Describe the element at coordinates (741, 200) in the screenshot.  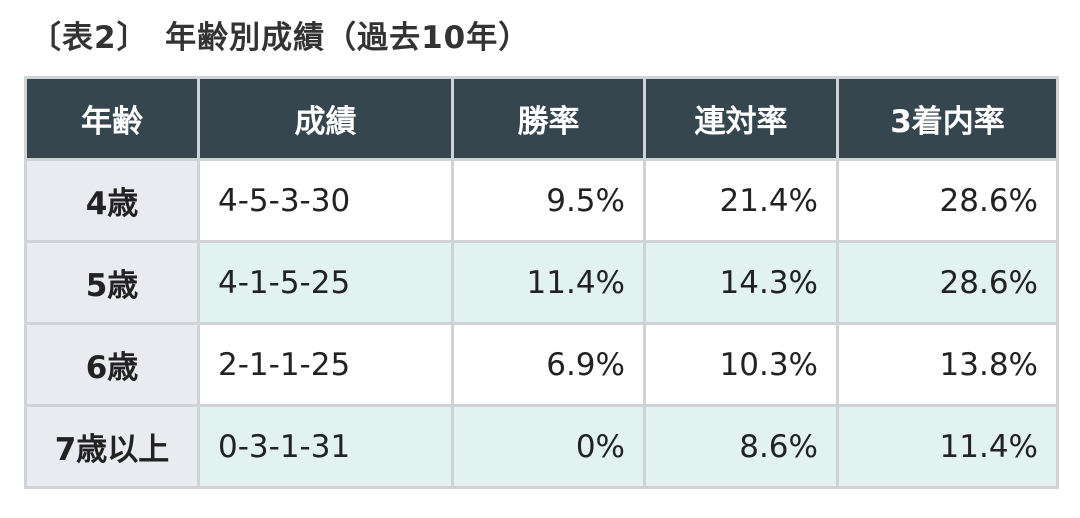
I see `table-cell: 21.4%` at that location.